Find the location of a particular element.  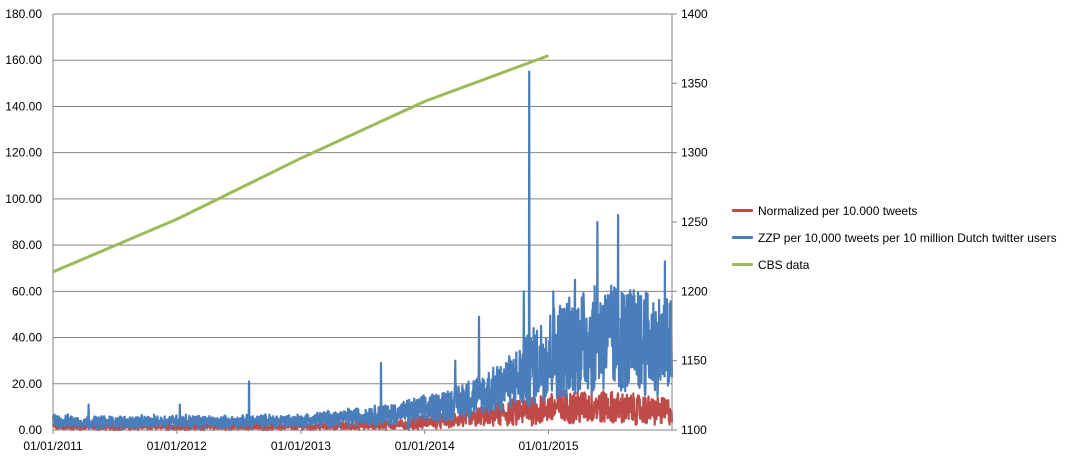

y-left-tick-label: 80.00 is located at coordinates (27, 245).